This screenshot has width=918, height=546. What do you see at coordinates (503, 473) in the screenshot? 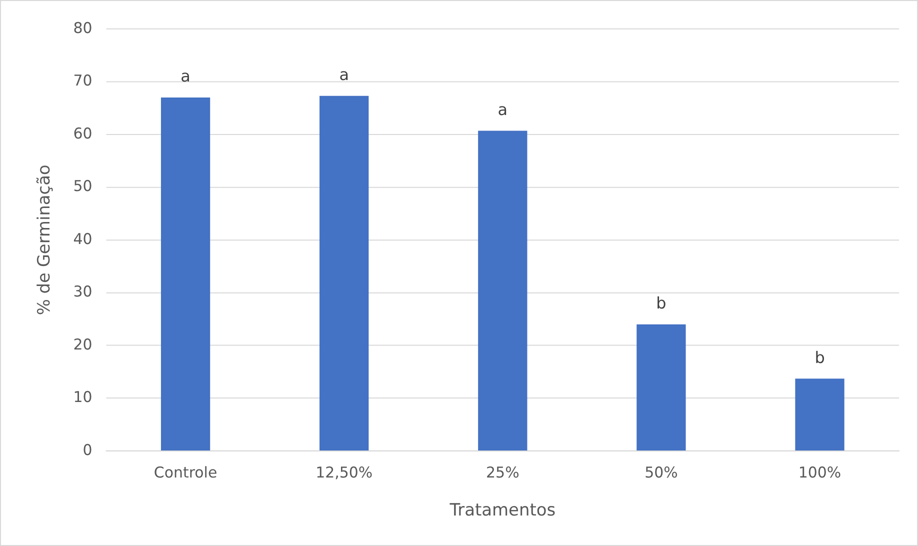
I see `x-tick-label: 25%` at bounding box center [503, 473].